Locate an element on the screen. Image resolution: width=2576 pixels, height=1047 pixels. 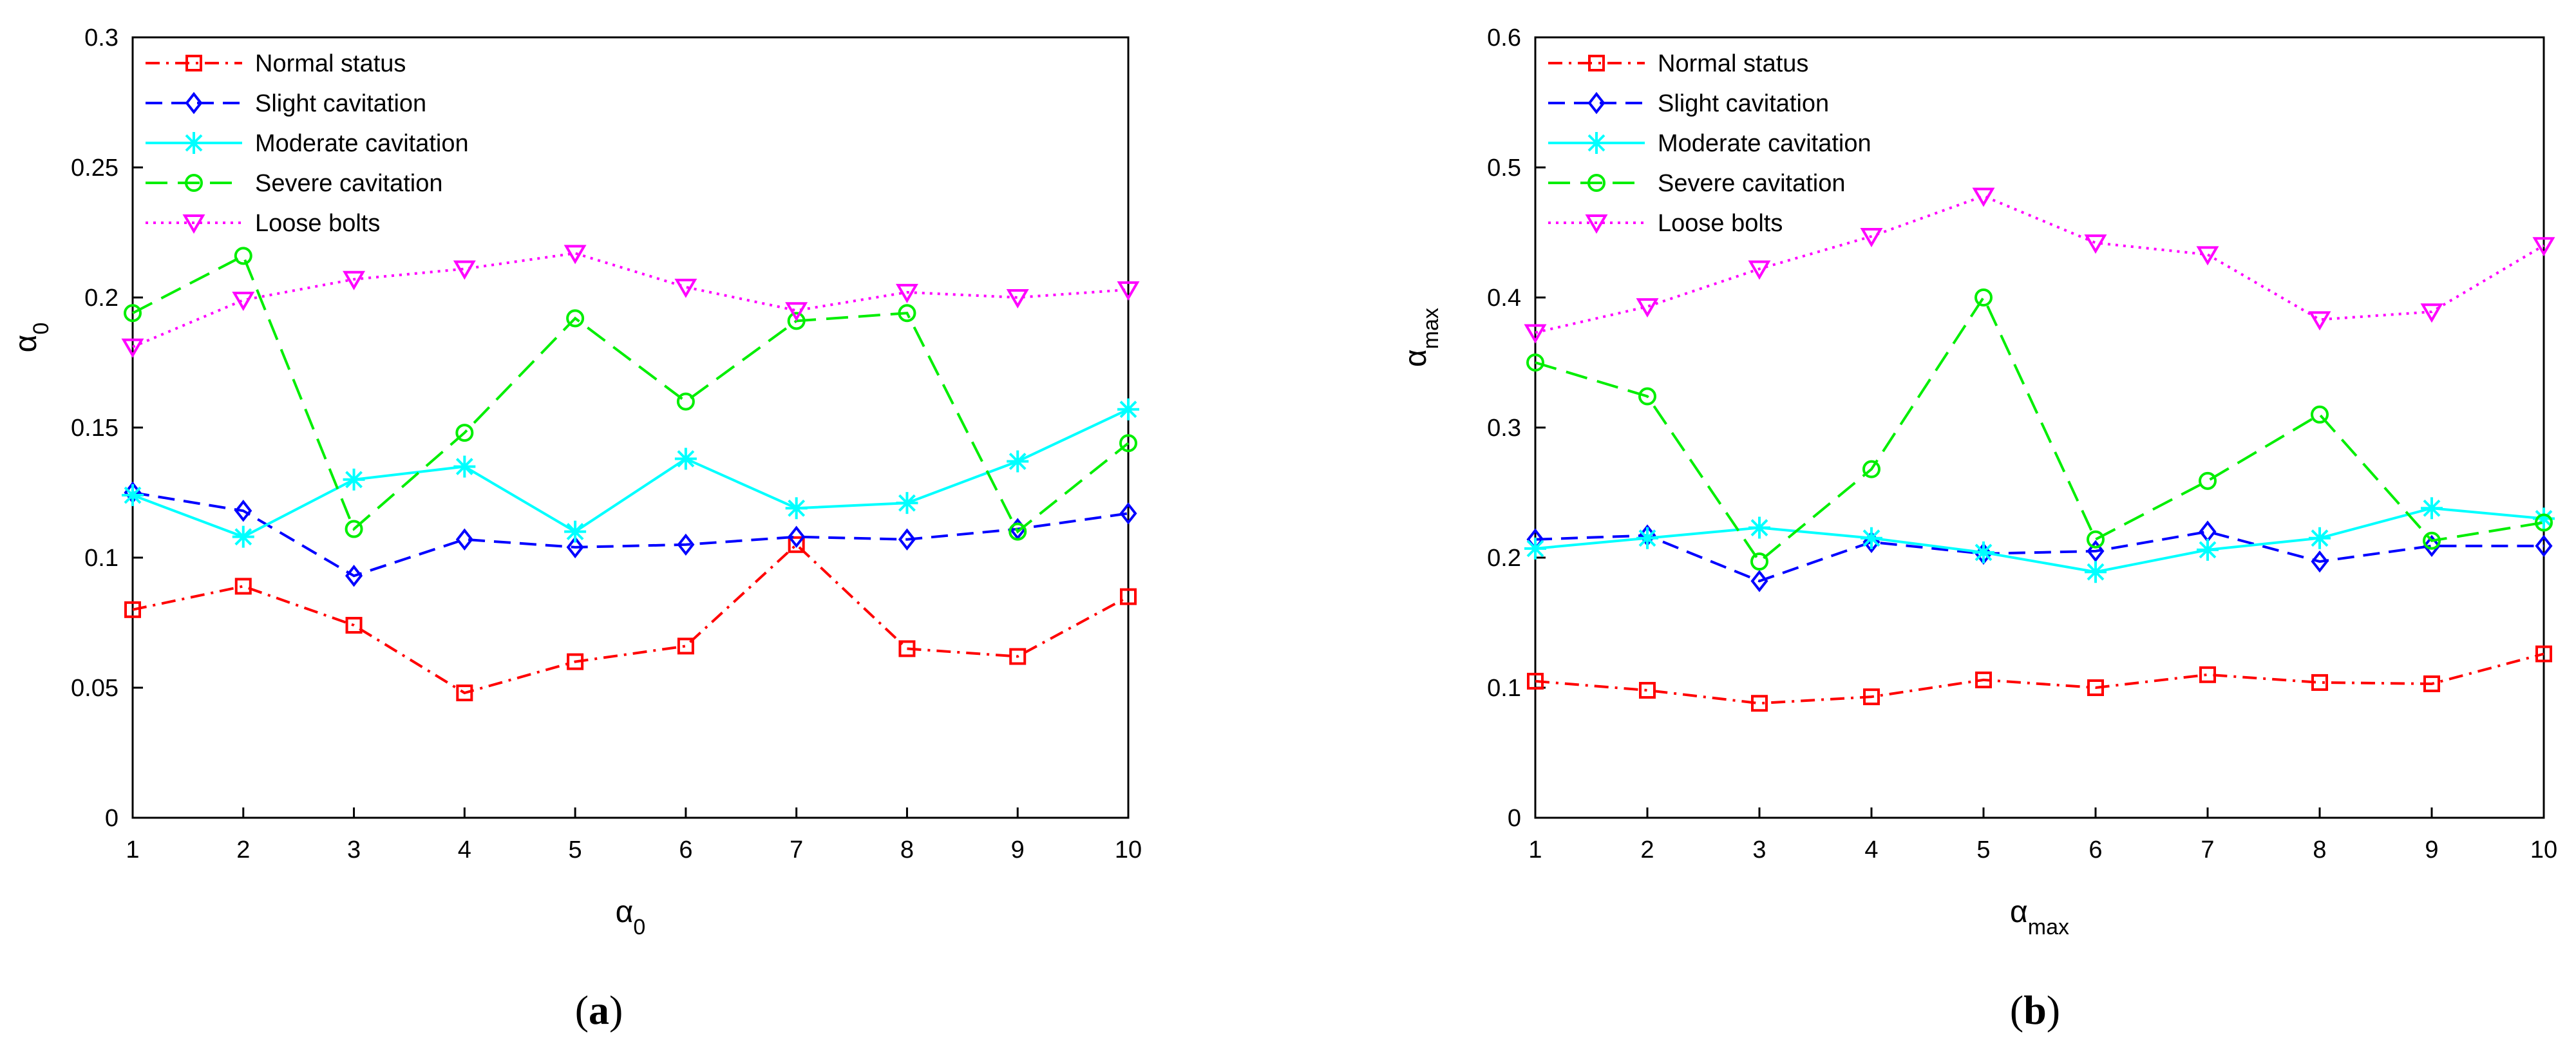
series-loose-bolts is located at coordinates (630, 301).